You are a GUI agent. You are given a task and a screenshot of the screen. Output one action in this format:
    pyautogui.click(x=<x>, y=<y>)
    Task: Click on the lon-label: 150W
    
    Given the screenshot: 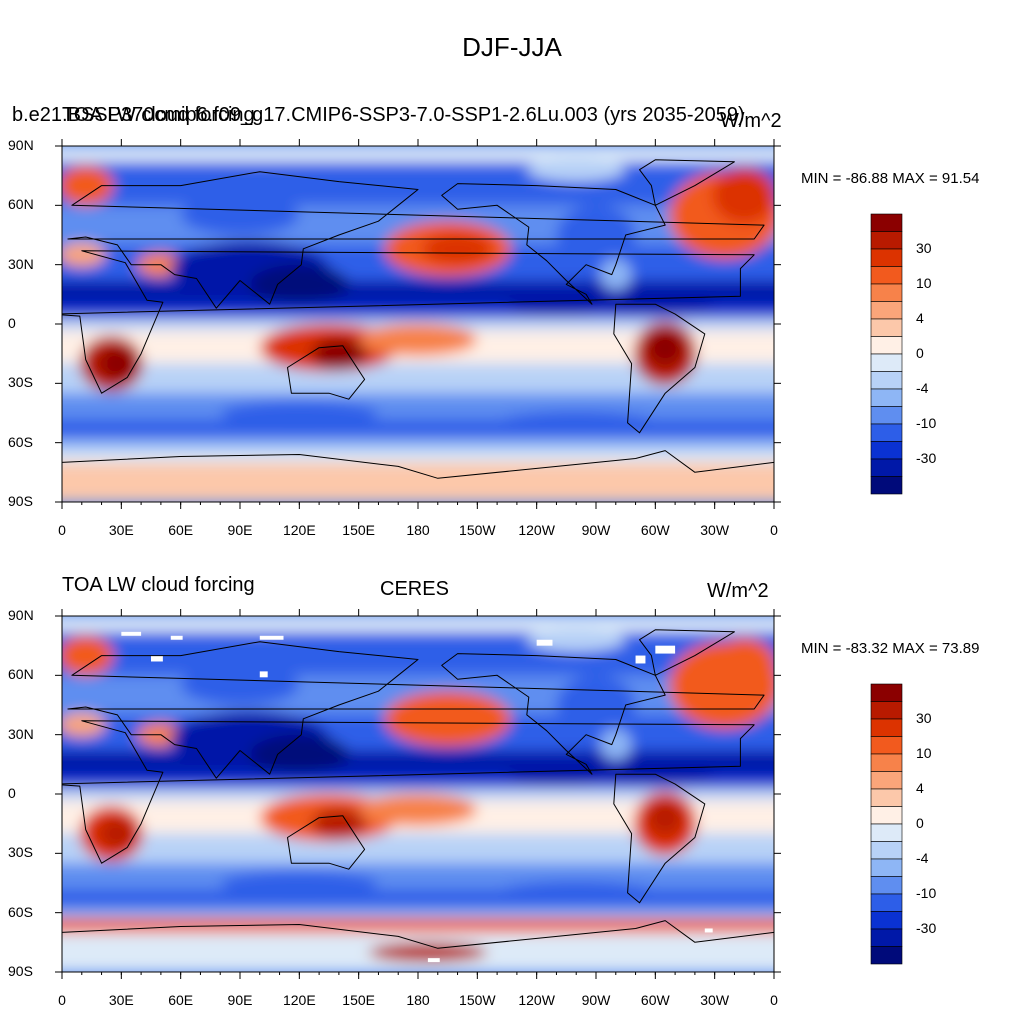 What is the action you would take?
    pyautogui.click(x=477, y=1000)
    